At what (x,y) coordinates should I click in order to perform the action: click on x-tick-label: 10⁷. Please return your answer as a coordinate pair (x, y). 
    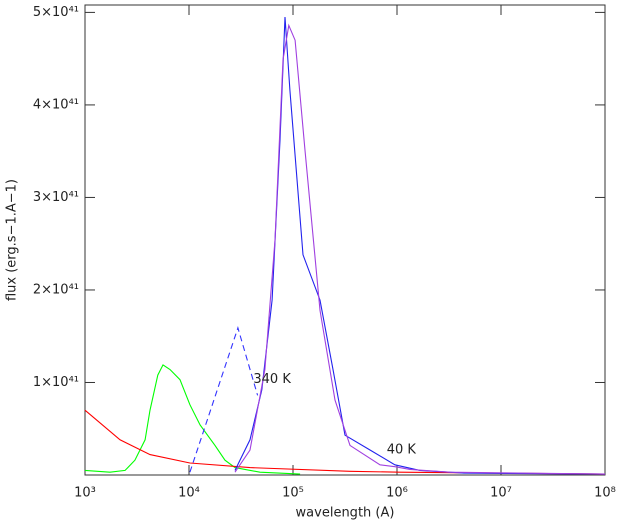
    Looking at the image, I should click on (501, 493).